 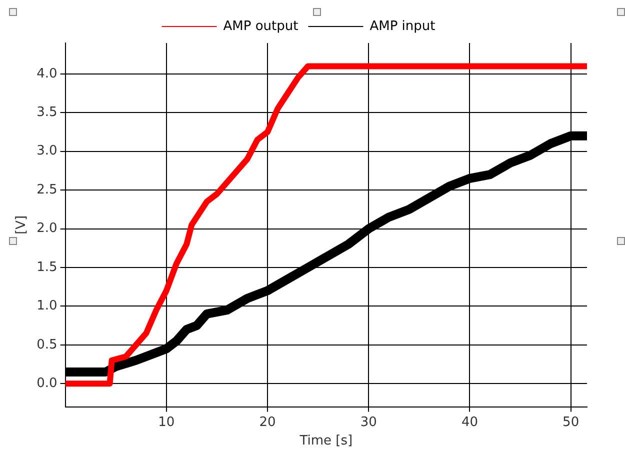 What do you see at coordinates (47, 151) in the screenshot?
I see `y-tick-label: 3.0` at bounding box center [47, 151].